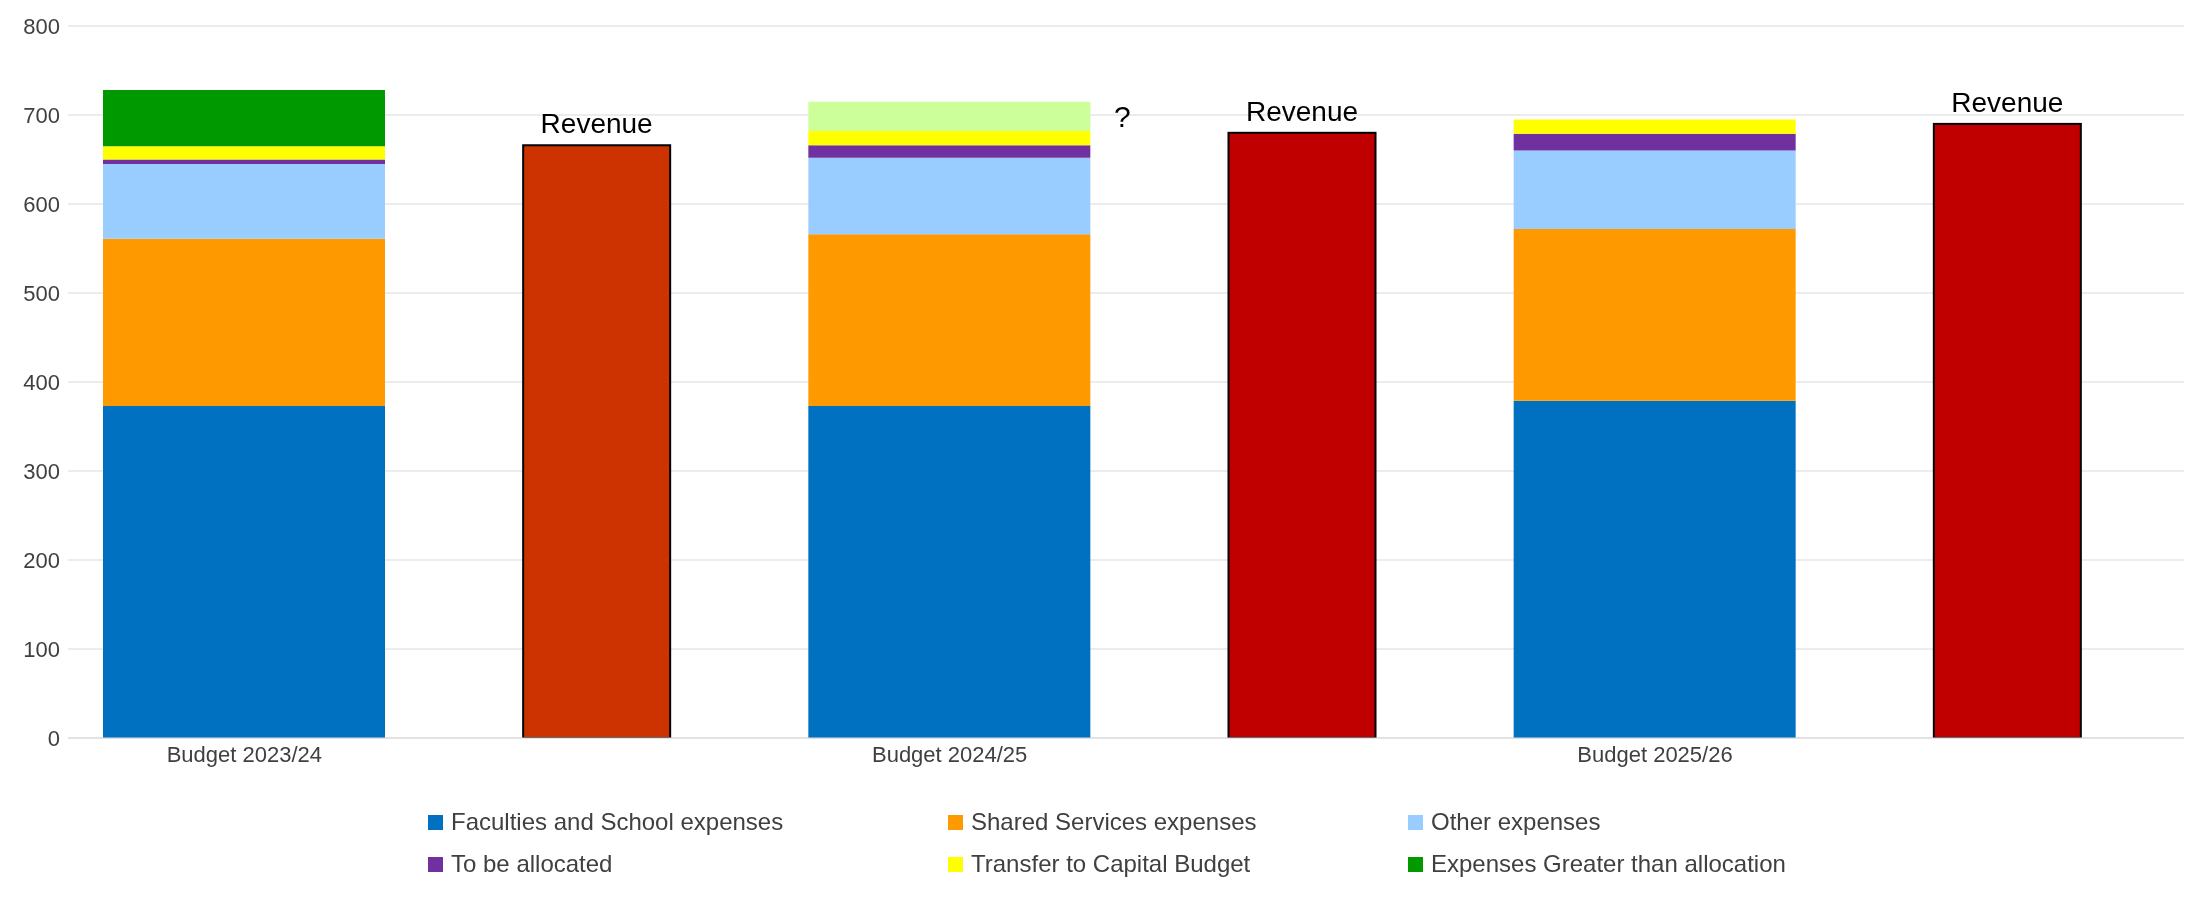 The width and height of the screenshot is (2202, 900). Describe the element at coordinates (41, 560) in the screenshot. I see `y-tick-label: 200` at that location.